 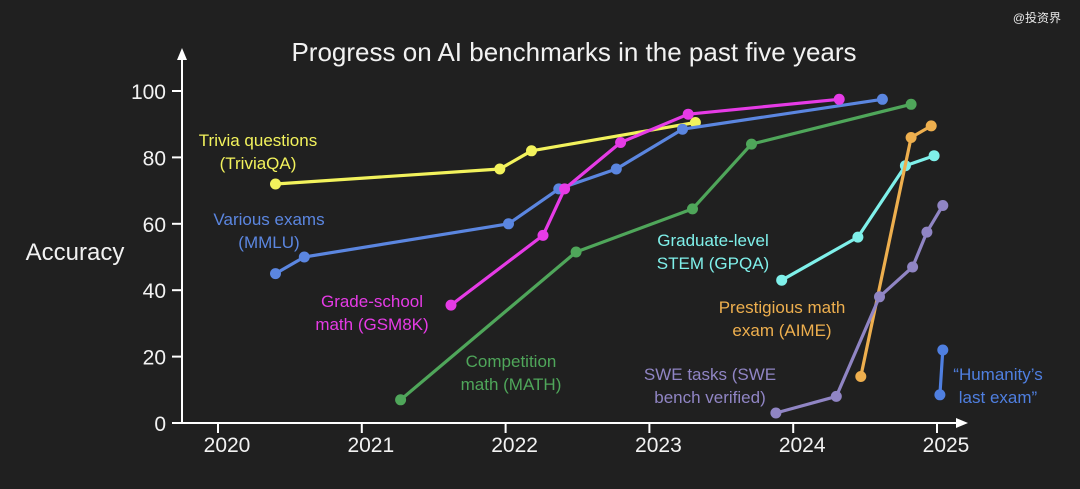 What do you see at coordinates (946, 445) in the screenshot?
I see `x-tick-label: 2025` at bounding box center [946, 445].